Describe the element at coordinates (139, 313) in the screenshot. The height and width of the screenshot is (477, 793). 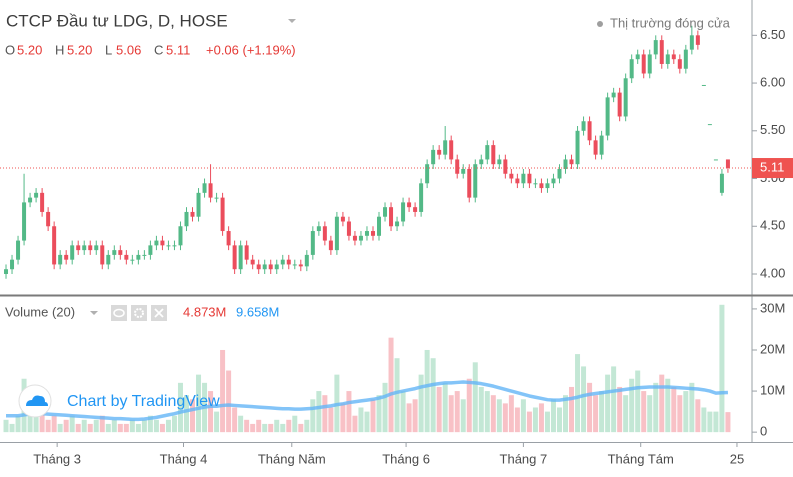
I see `settings-button` at that location.